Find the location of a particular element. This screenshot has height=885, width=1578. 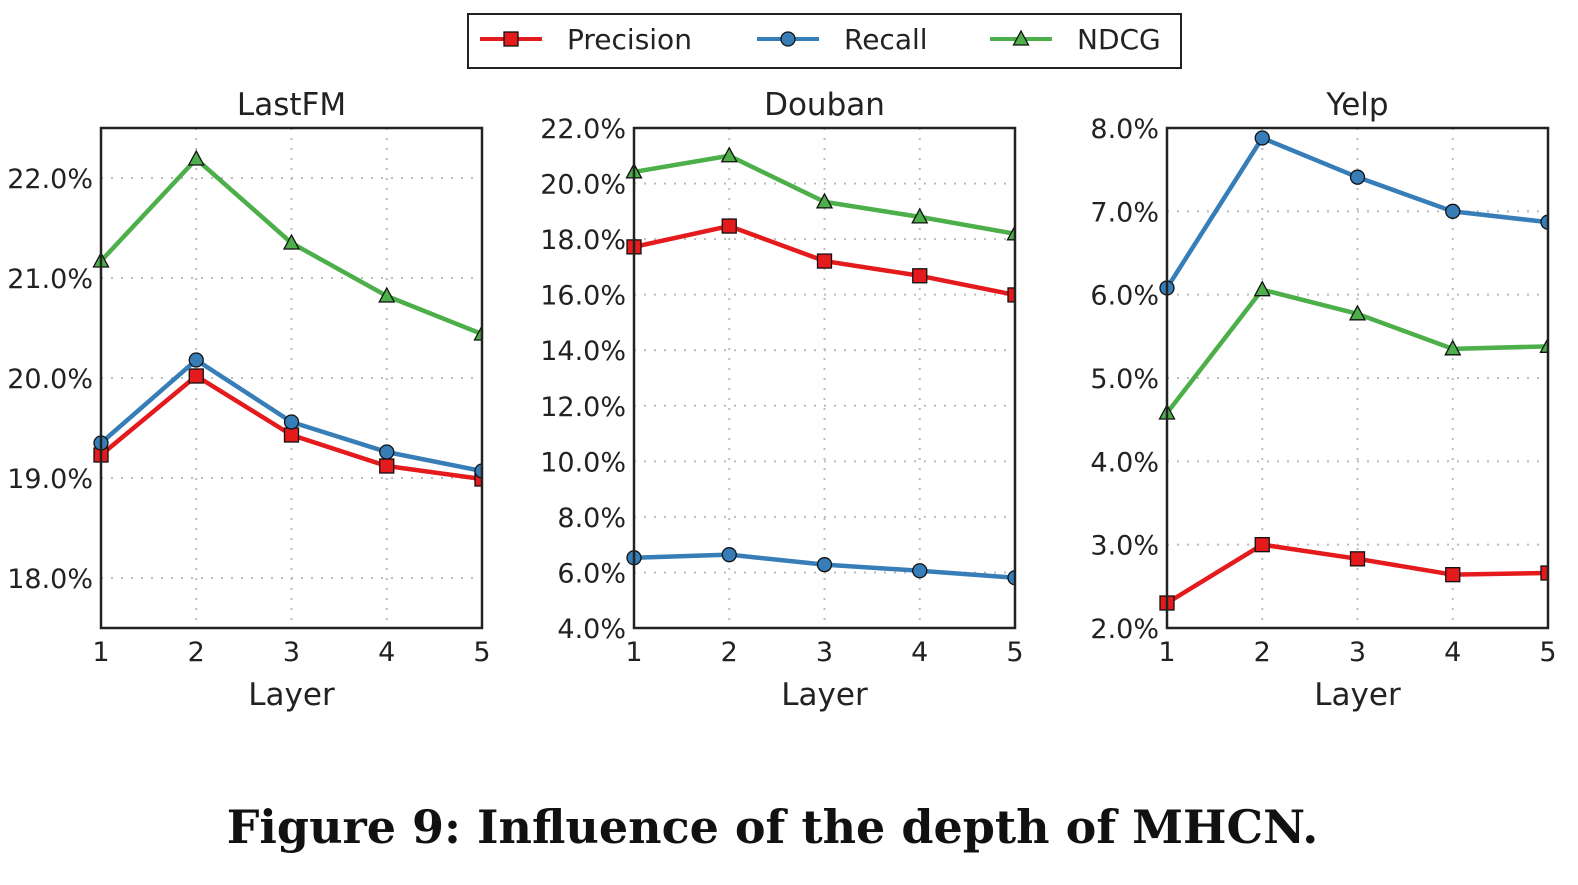

y-tick-label: 14.0% is located at coordinates (583, 351).